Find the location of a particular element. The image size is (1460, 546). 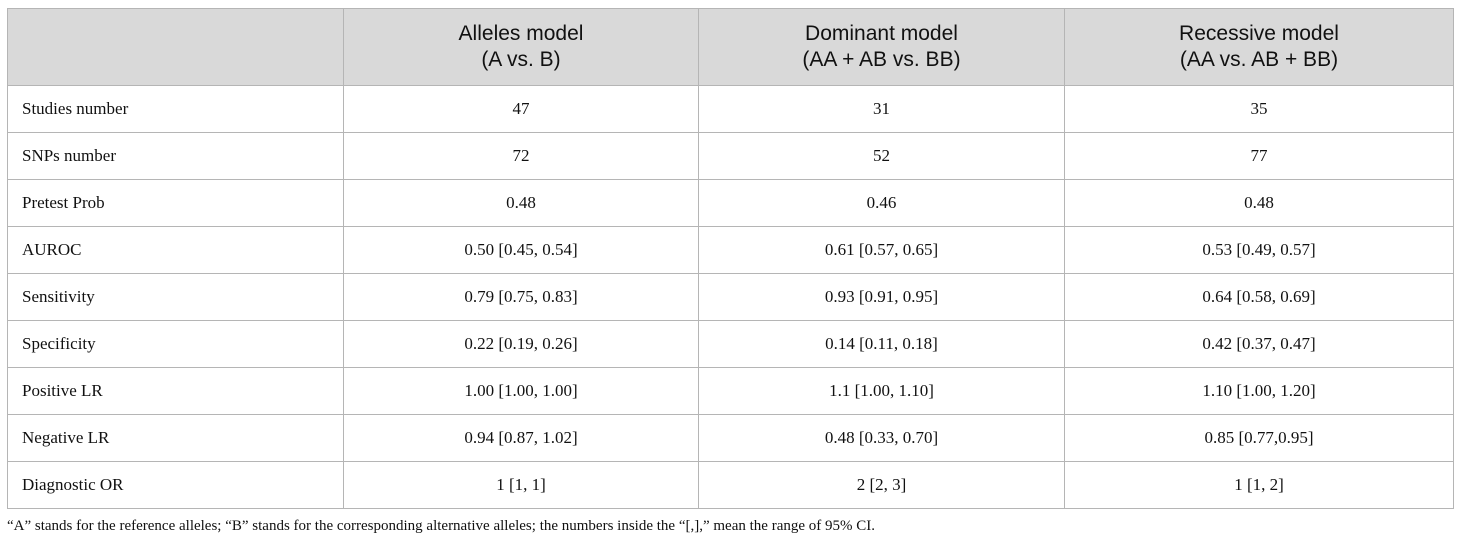

table-cell: 52 is located at coordinates (881, 156).